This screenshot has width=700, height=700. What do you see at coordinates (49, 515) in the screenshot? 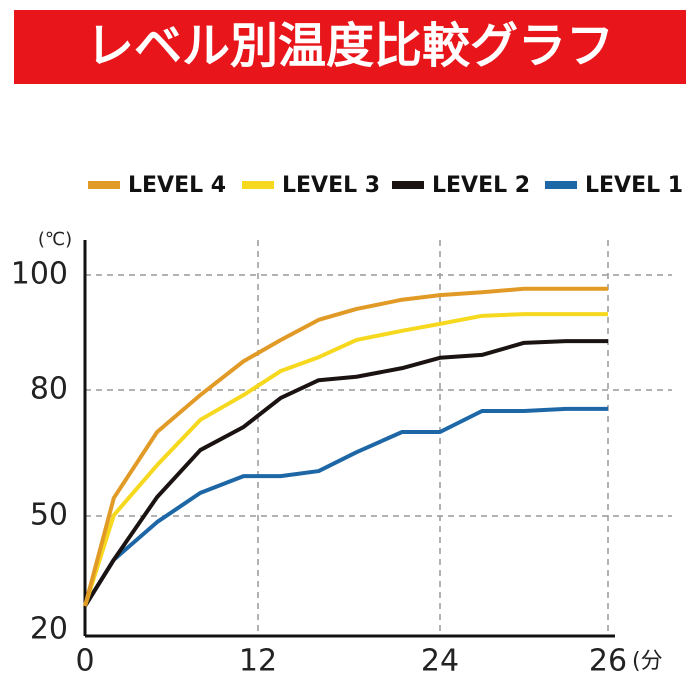
I see `y-tick-label: 50` at bounding box center [49, 515].